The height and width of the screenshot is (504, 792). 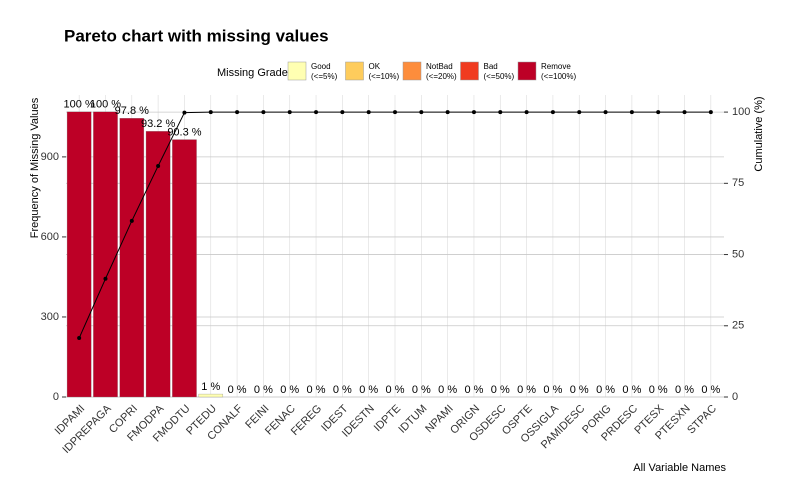 What do you see at coordinates (321, 66) in the screenshot?
I see `legend-label: Good` at bounding box center [321, 66].